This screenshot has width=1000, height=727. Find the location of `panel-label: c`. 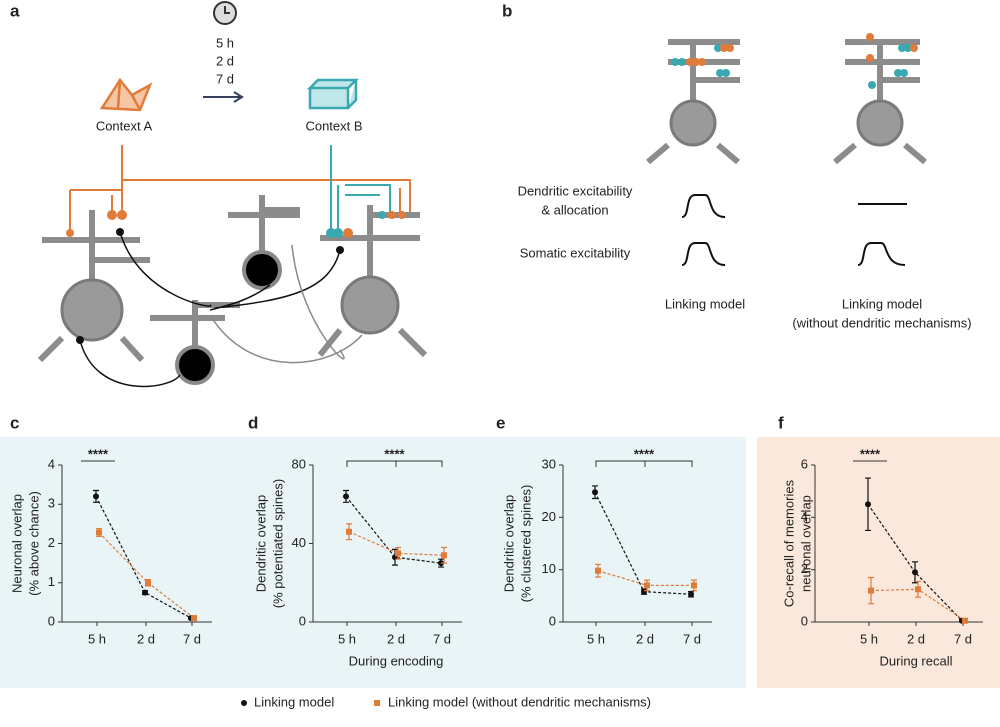

panel-label: c is located at coordinates (14, 422).